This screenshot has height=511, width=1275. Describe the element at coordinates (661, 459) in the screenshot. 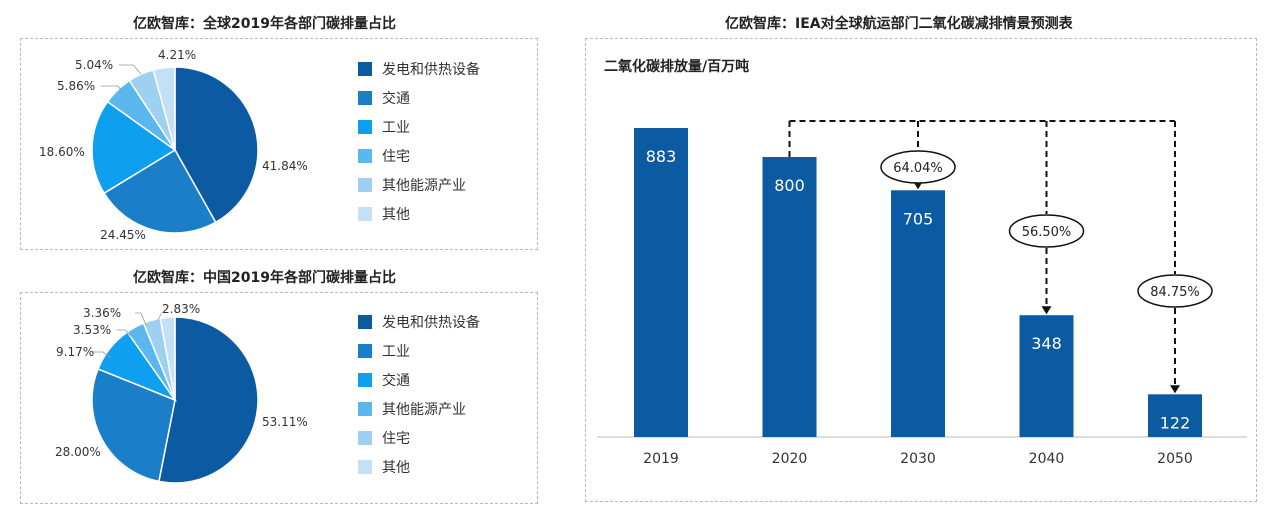

I see `x-tick-label: 2019` at that location.